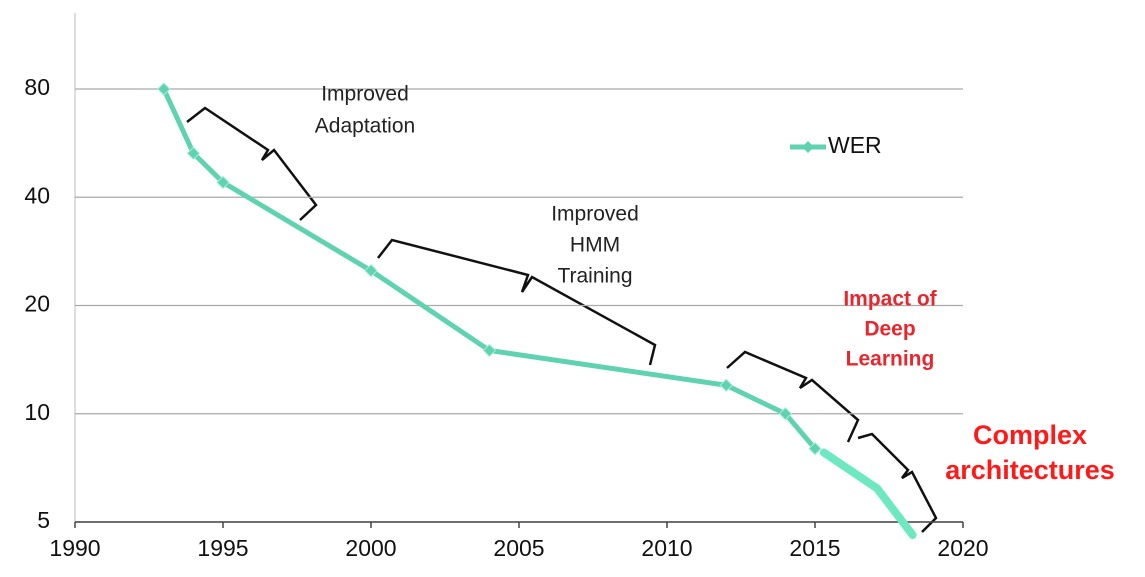  I want to click on annotation: HMM, so click(595, 245).